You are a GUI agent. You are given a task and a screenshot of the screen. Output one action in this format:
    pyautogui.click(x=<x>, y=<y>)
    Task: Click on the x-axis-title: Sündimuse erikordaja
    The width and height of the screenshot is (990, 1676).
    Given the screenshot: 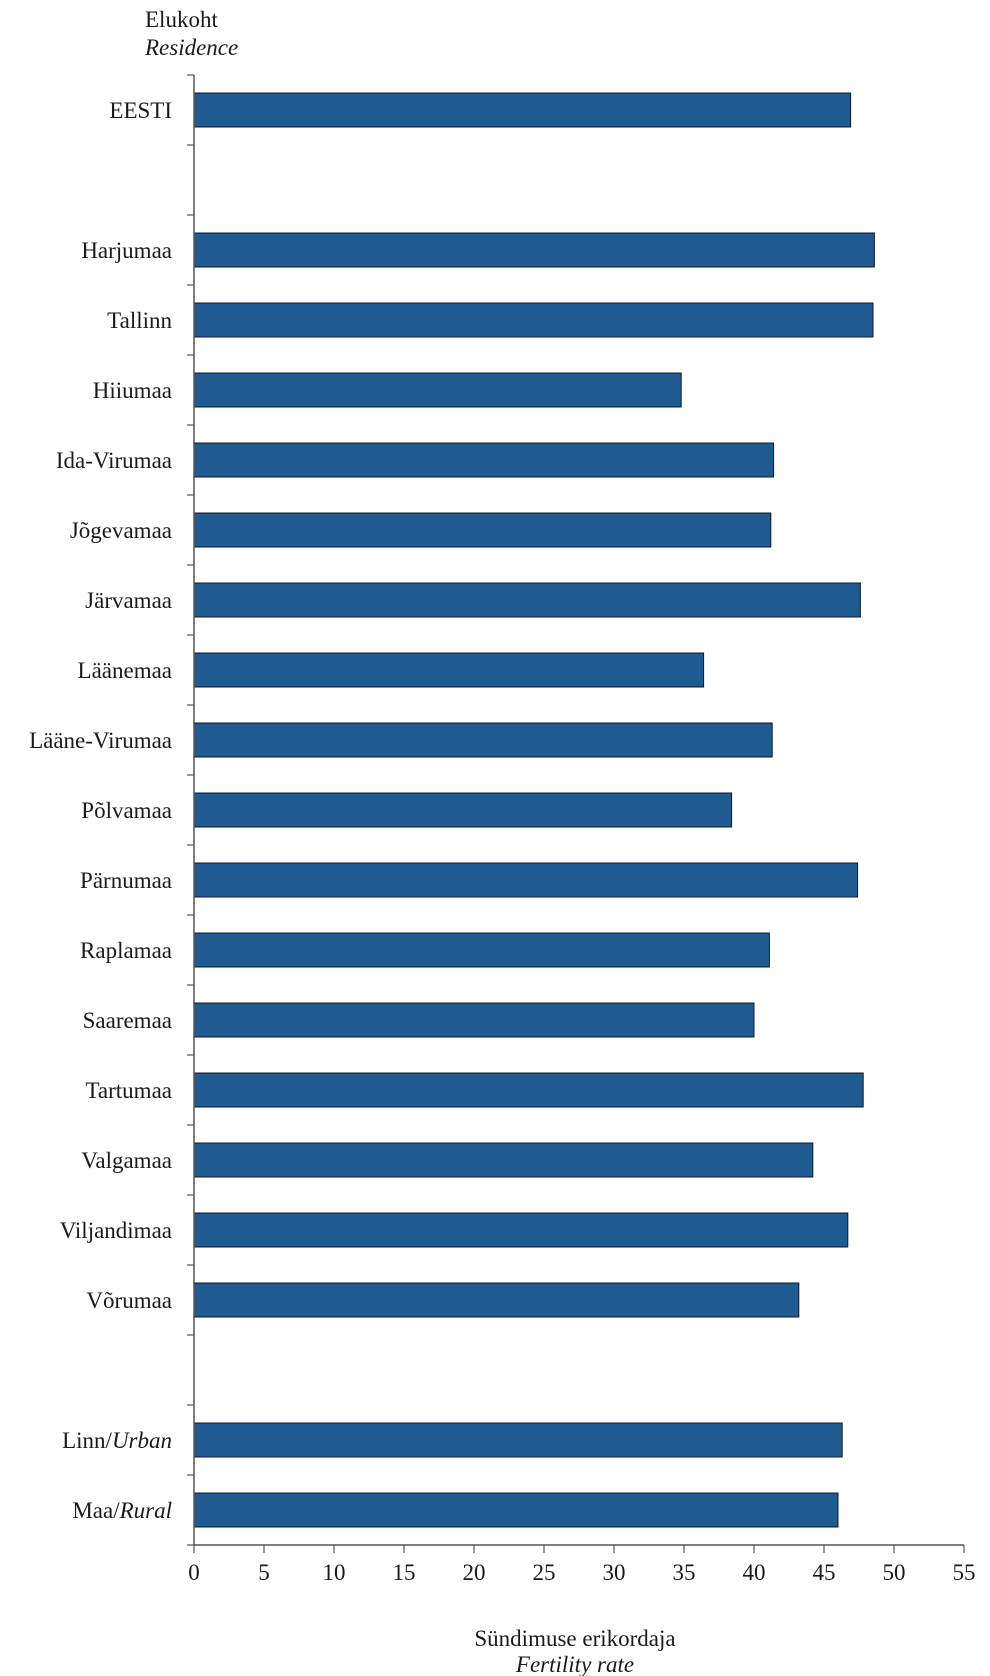 What is the action you would take?
    pyautogui.click(x=574, y=1638)
    